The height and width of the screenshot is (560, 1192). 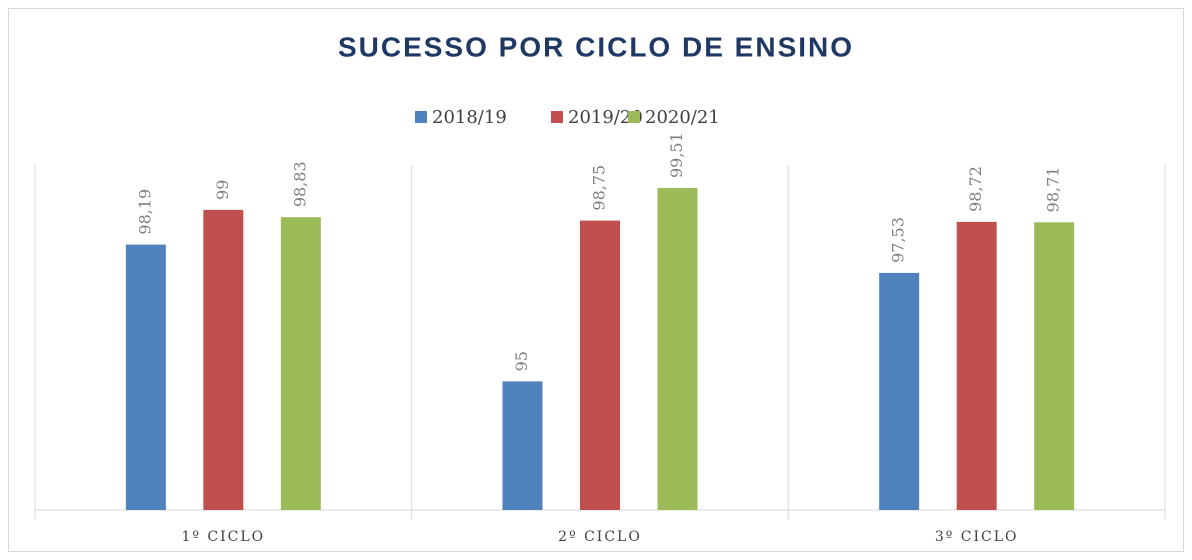 I want to click on data-label: 99, so click(x=222, y=190).